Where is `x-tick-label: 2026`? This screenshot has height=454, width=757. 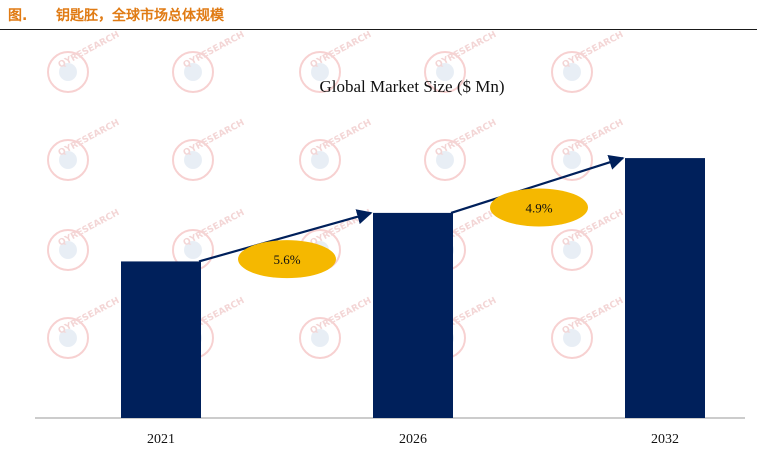
x-tick-label: 2026 is located at coordinates (413, 439).